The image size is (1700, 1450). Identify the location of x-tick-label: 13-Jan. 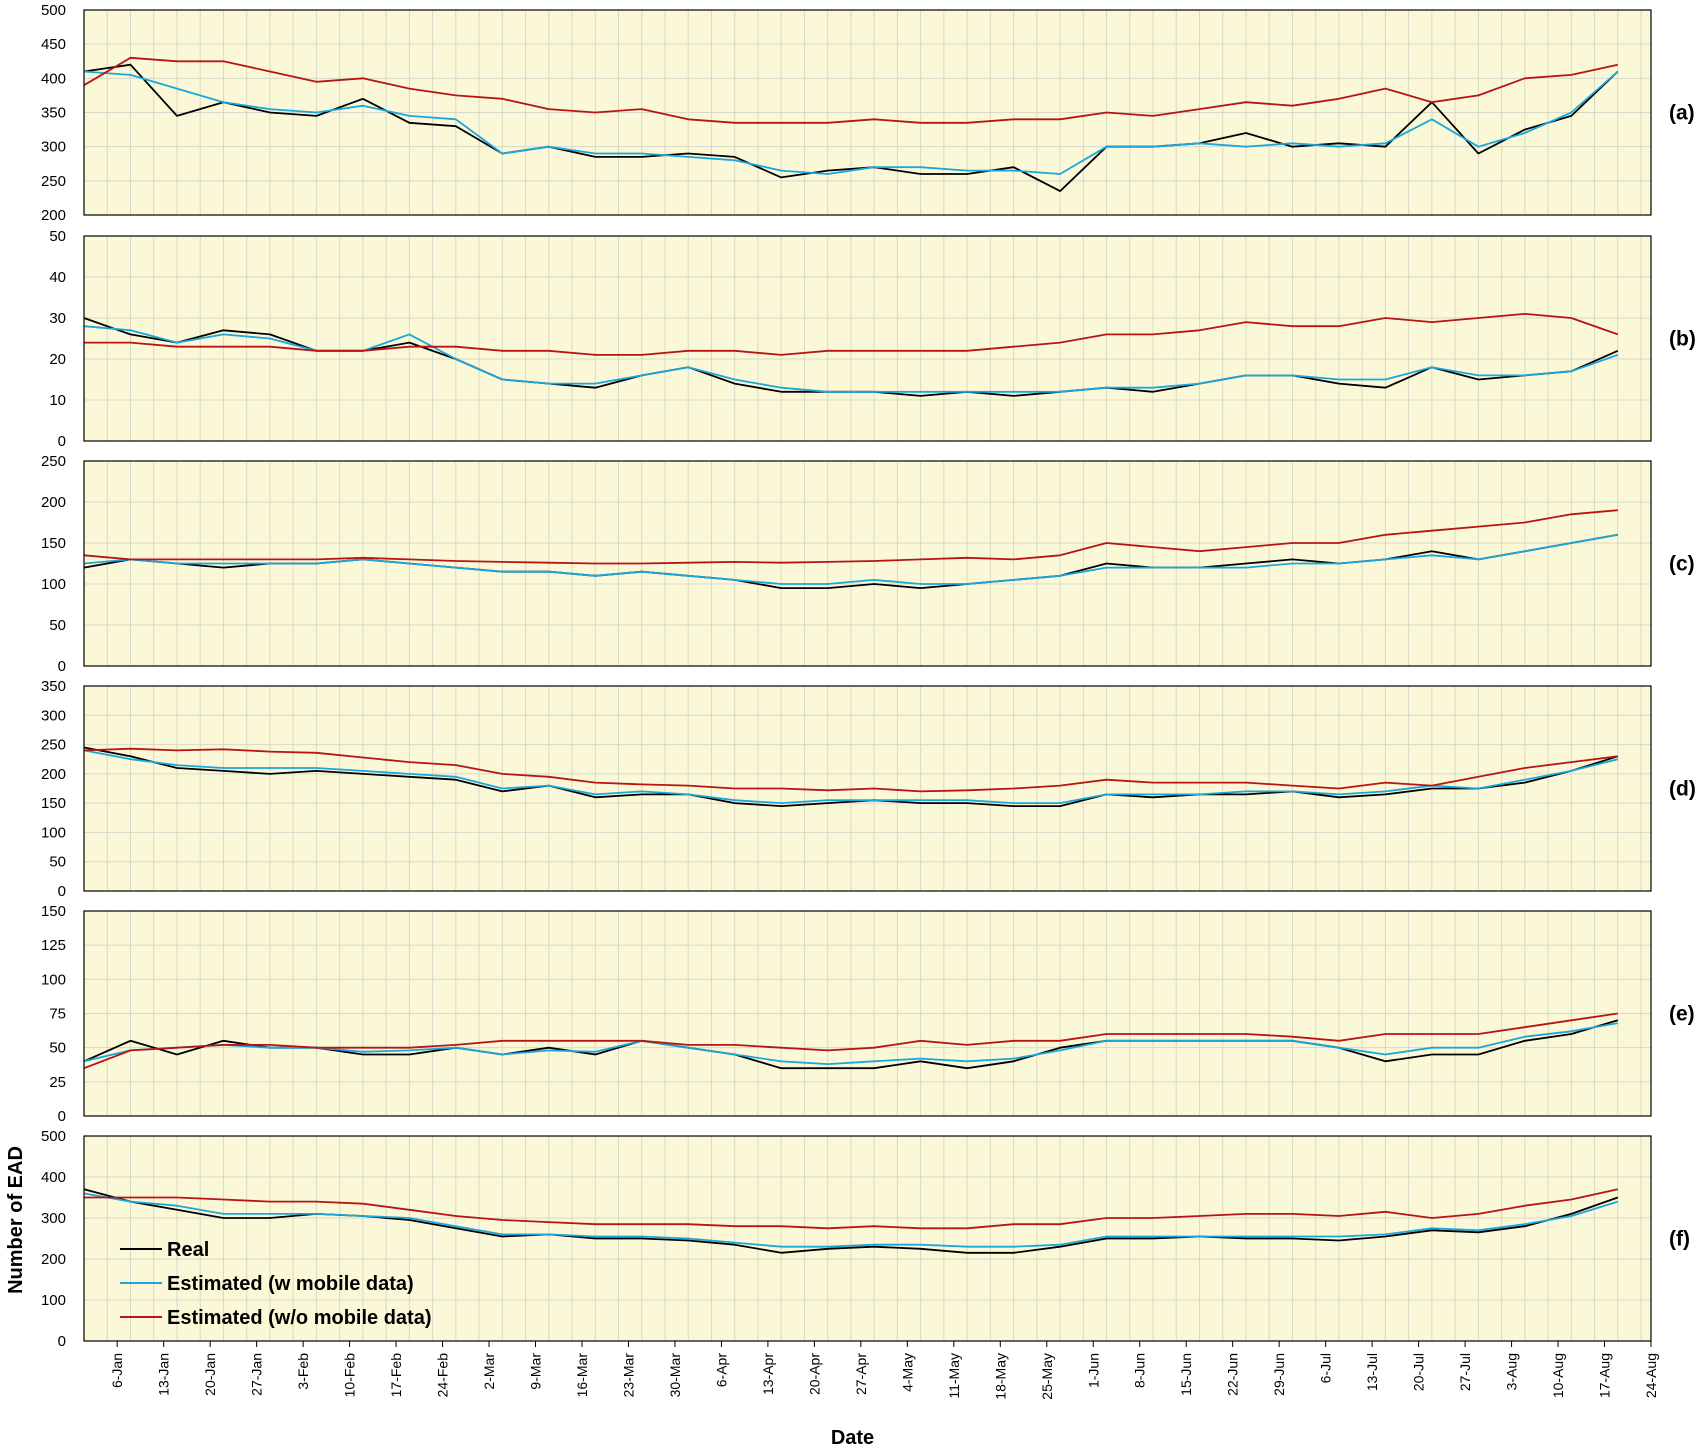
(164, 1374).